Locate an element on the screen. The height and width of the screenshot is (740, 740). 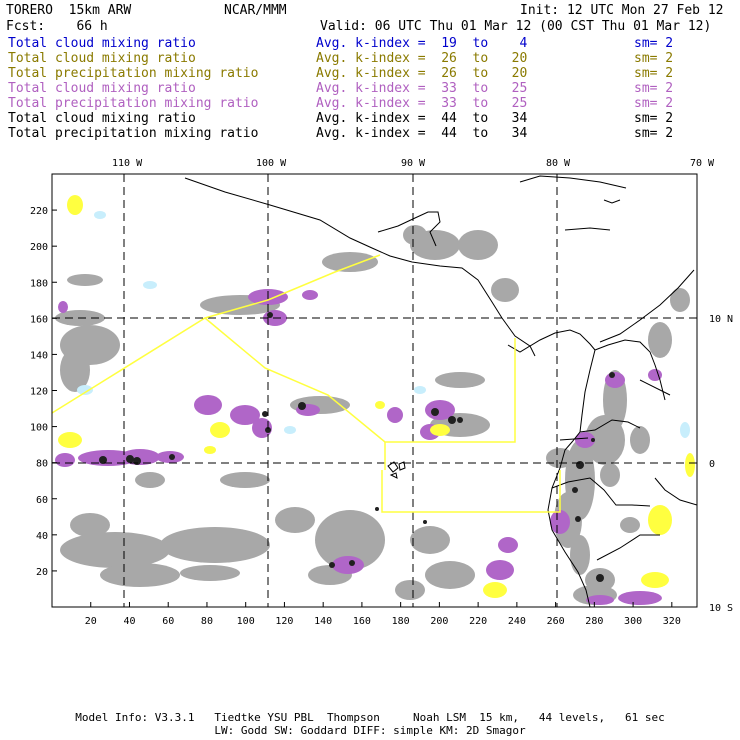
y-tick-label: 180 is located at coordinates (39, 283).